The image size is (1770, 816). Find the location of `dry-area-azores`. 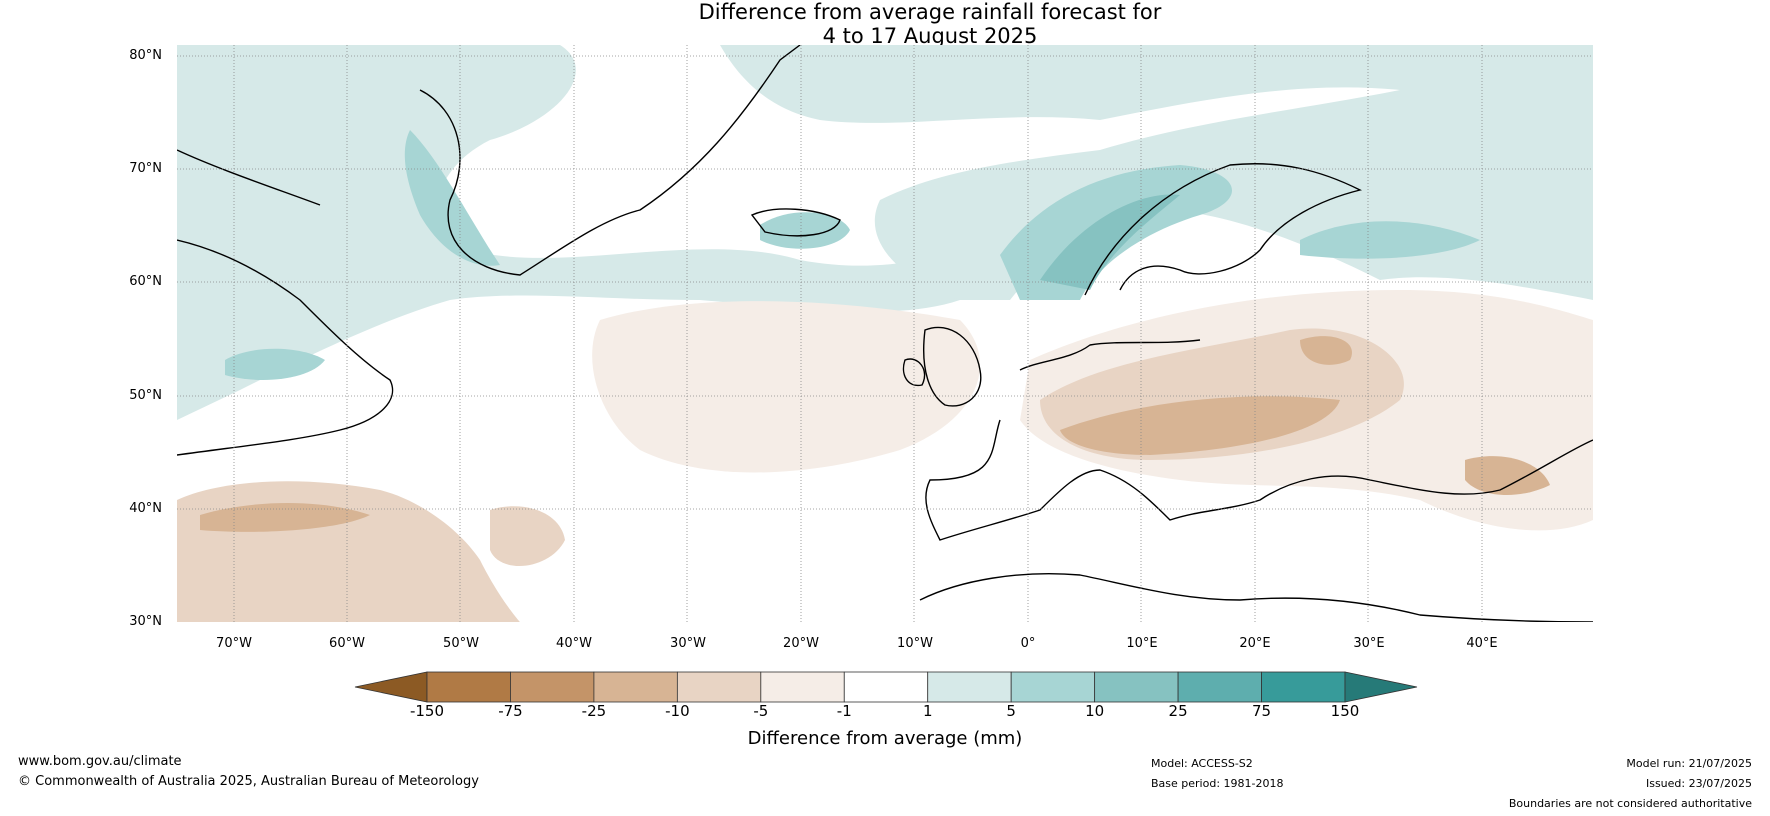

dry-area-azores is located at coordinates (527, 536).